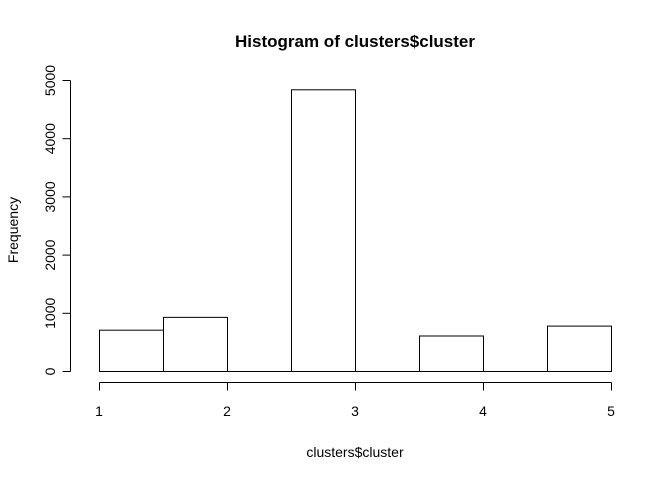 This screenshot has width=672, height=480. Describe the element at coordinates (13, 230) in the screenshot. I see `y-axis-label: Frequency` at that location.